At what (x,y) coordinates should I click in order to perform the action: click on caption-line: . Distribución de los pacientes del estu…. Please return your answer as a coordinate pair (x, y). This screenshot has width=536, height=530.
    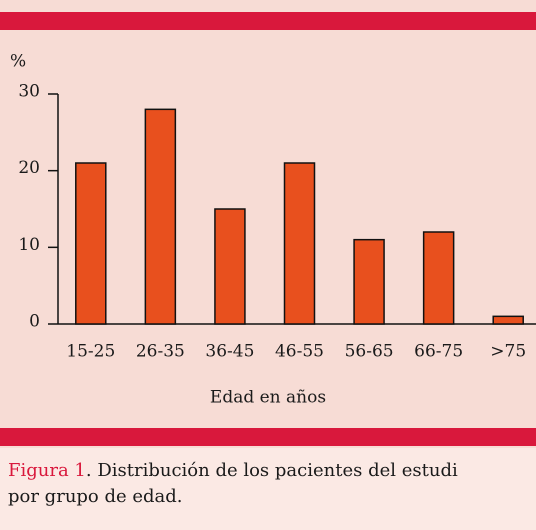
    Looking at the image, I should click on (271, 470).